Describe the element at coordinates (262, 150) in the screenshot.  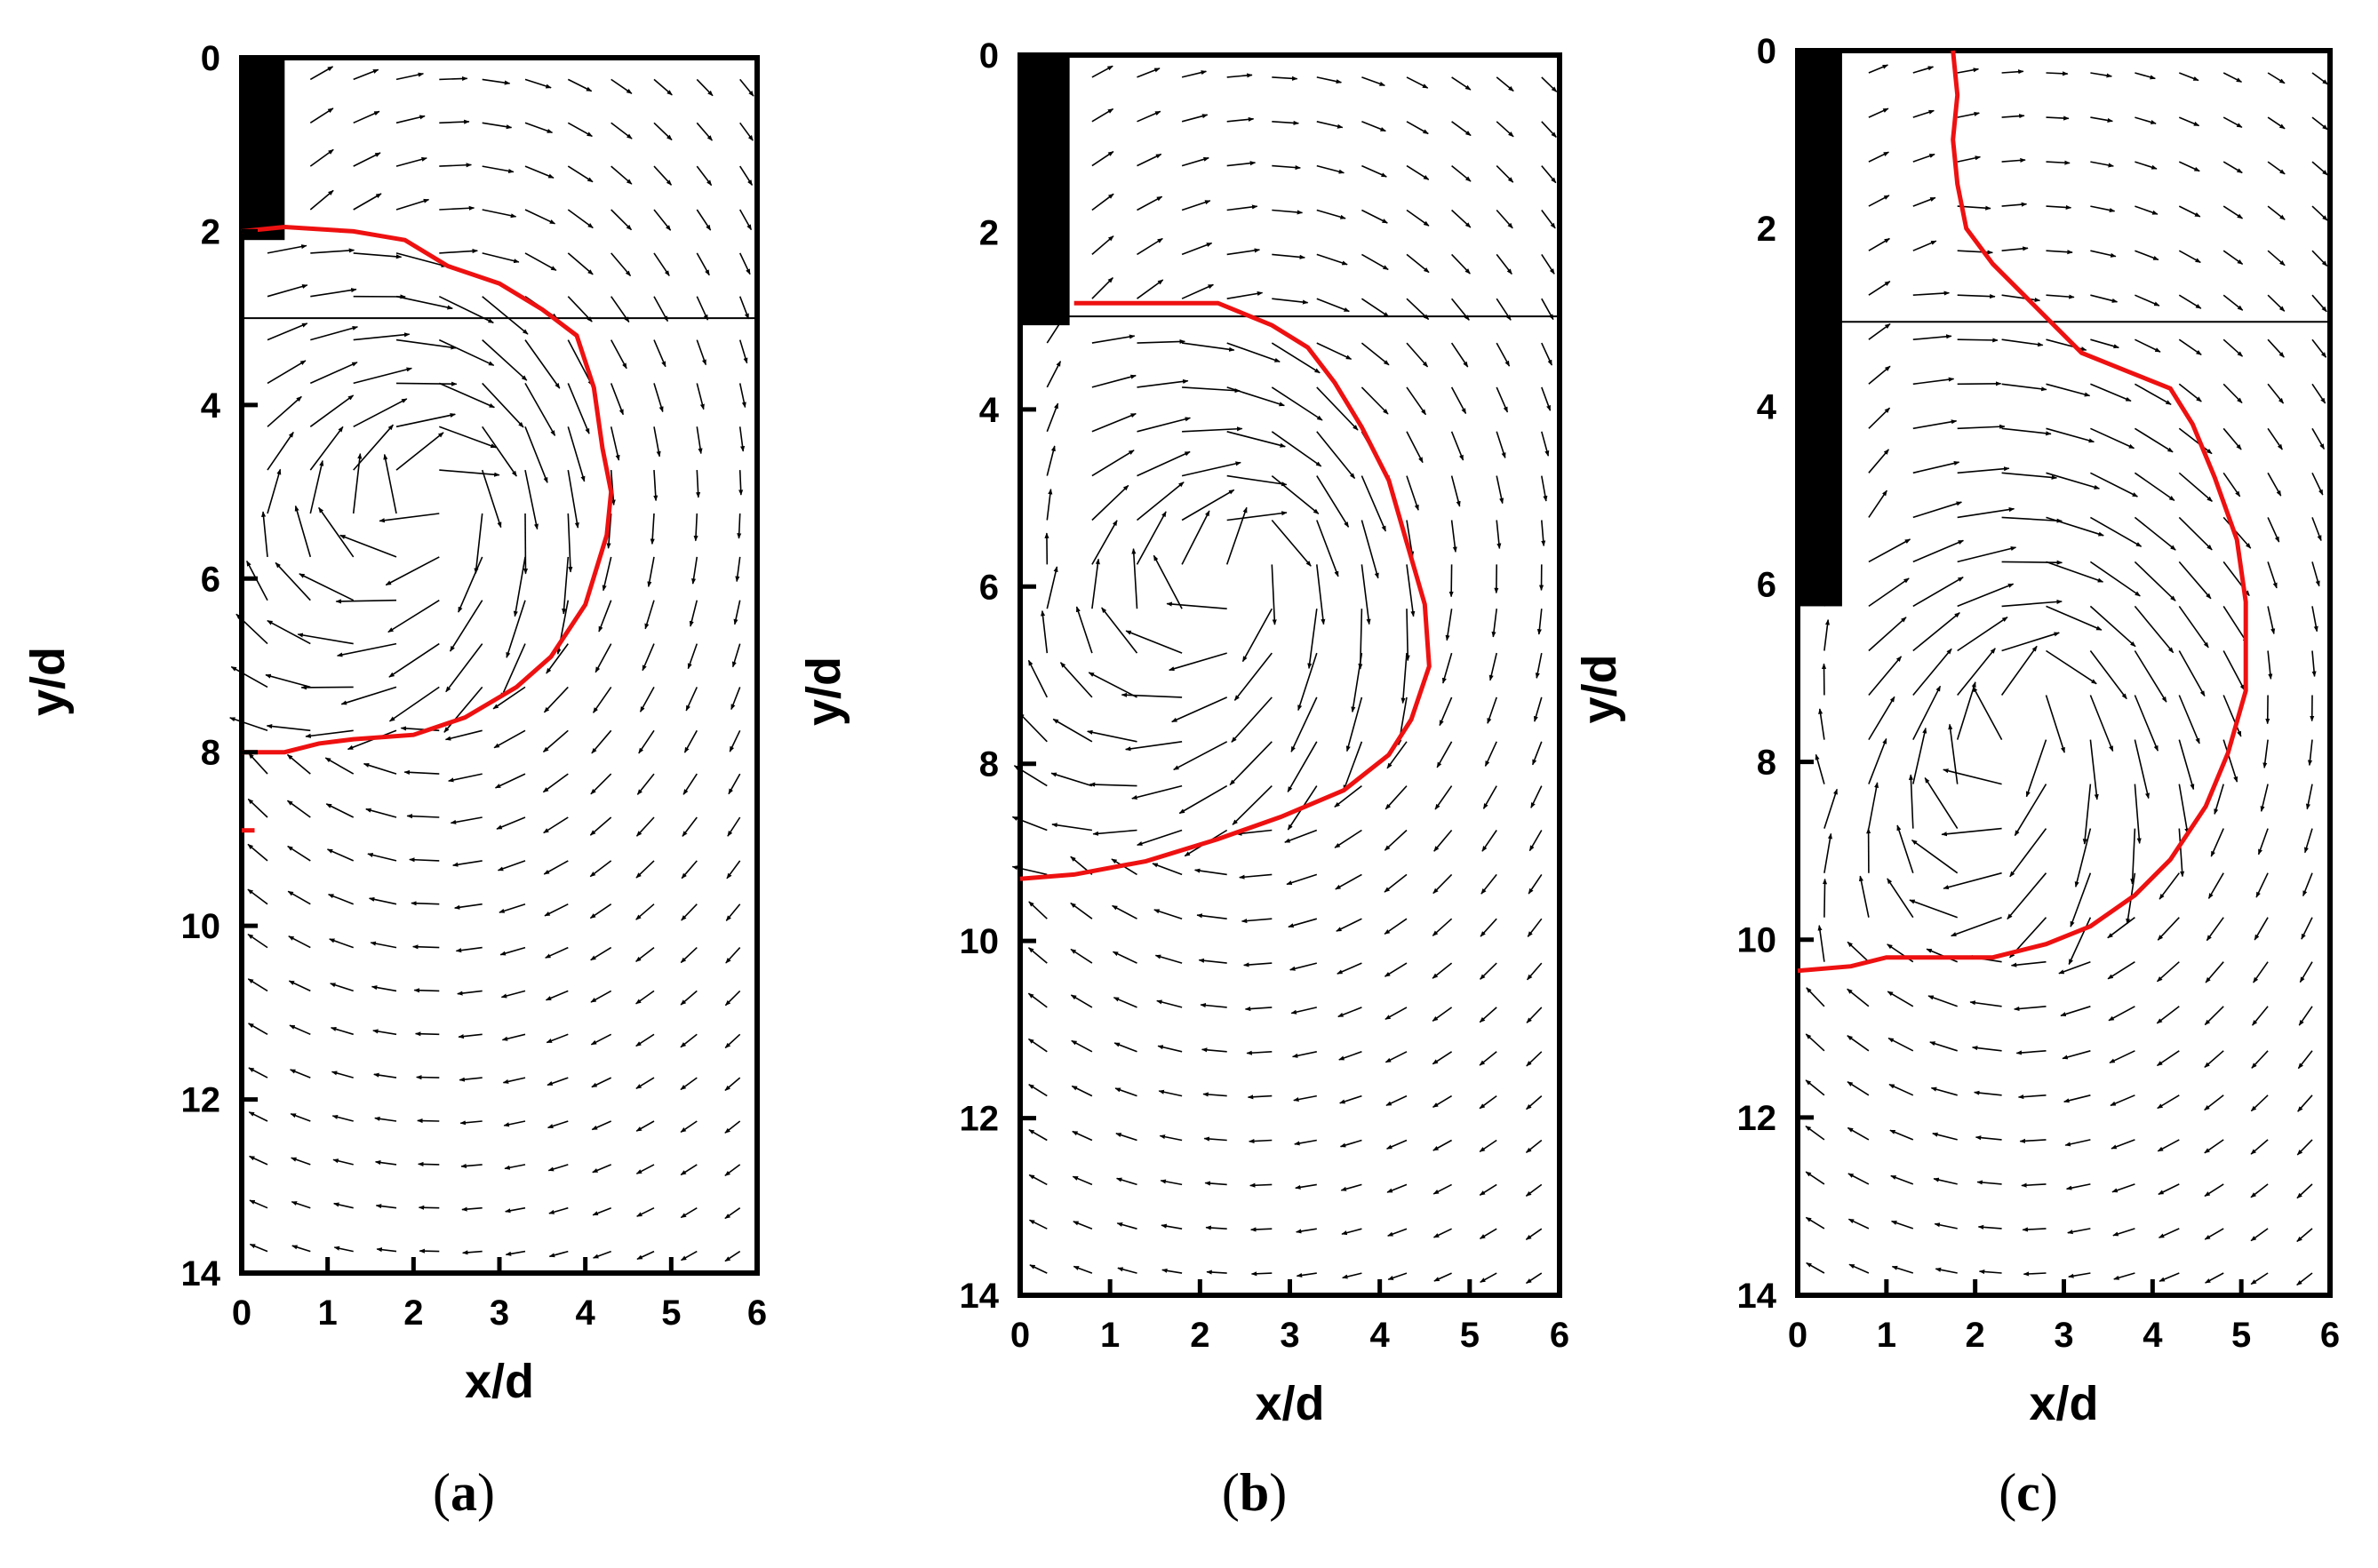
I see `wall-block` at that location.